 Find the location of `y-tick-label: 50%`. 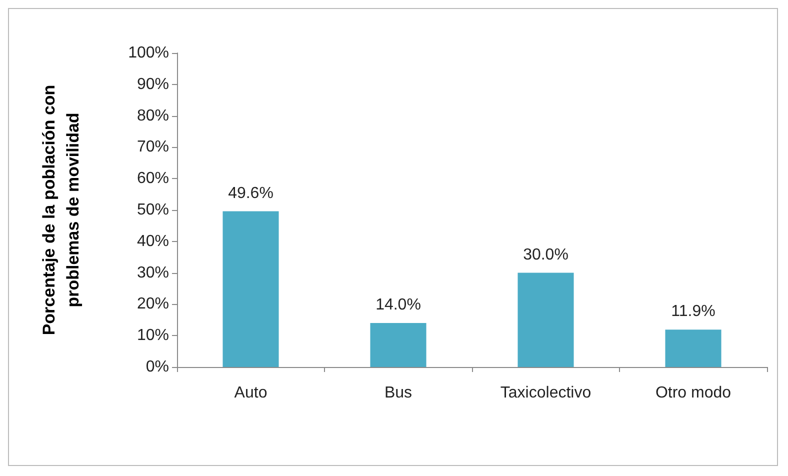

y-tick-label: 50% is located at coordinates (152, 210).